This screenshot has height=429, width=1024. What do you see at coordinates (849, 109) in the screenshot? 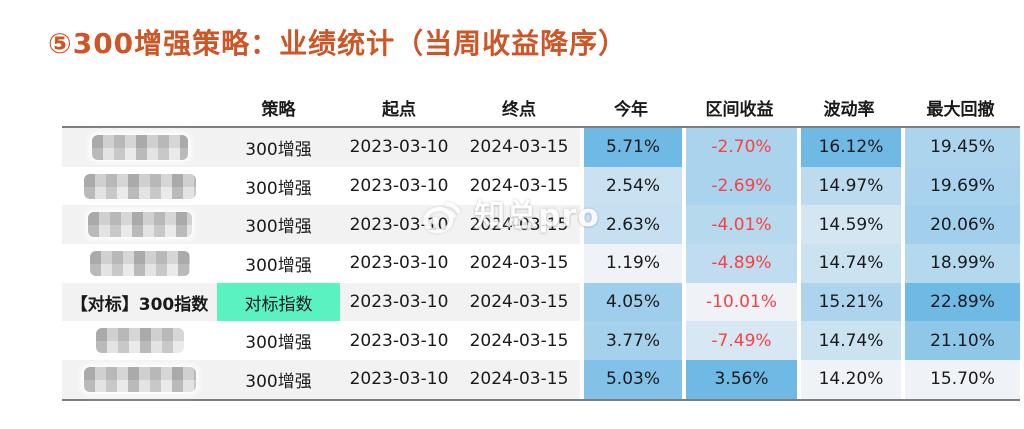
I see `header-volatility: 波动率` at bounding box center [849, 109].